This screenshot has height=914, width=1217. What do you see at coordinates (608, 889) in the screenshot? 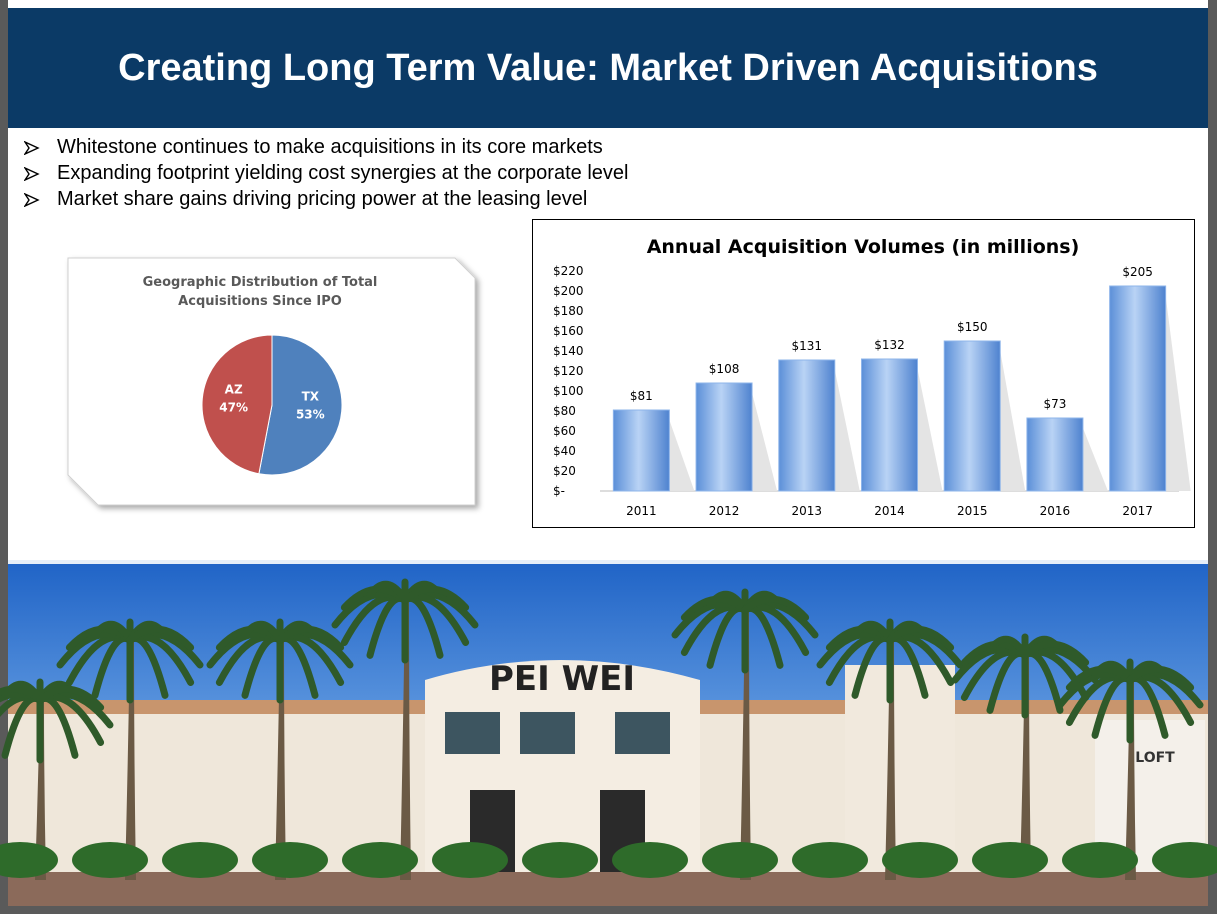
I see `ground` at bounding box center [608, 889].